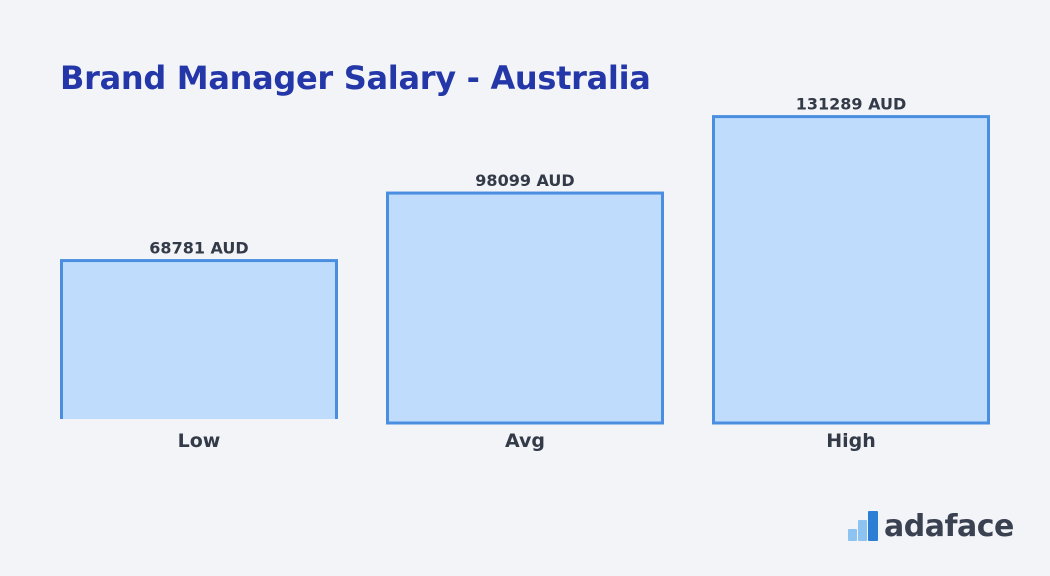 Image resolution: width=1050 pixels, height=576 pixels. Describe the element at coordinates (851, 270) in the screenshot. I see `bar-high` at that location.